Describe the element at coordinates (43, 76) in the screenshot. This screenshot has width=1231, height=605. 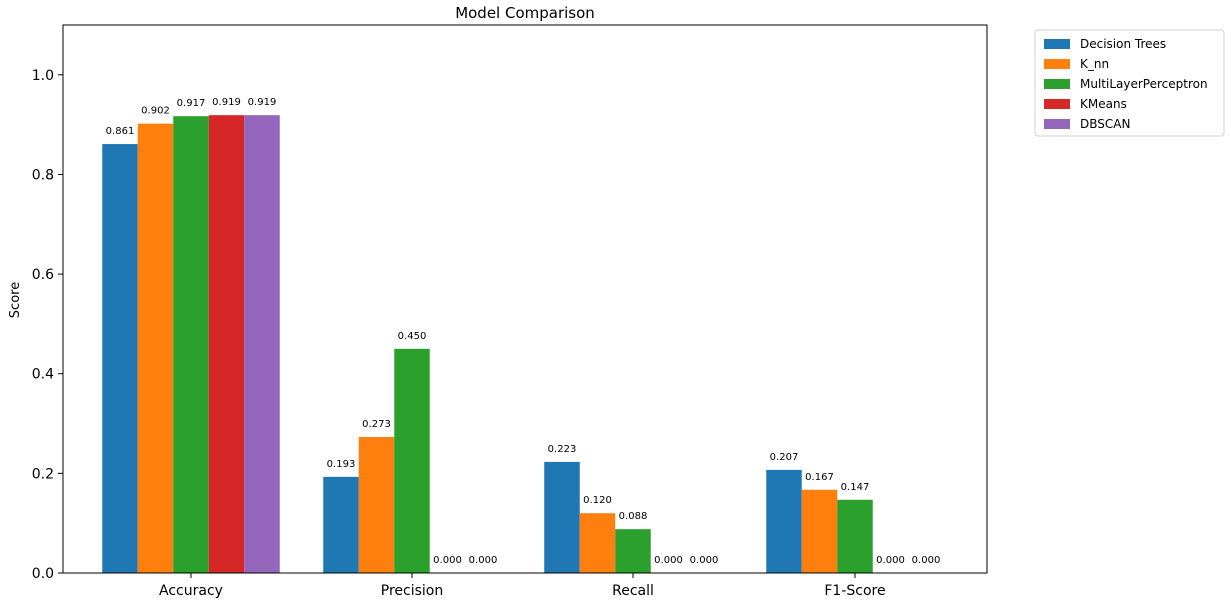
I see `y-tick-label: 1.0` at that location.